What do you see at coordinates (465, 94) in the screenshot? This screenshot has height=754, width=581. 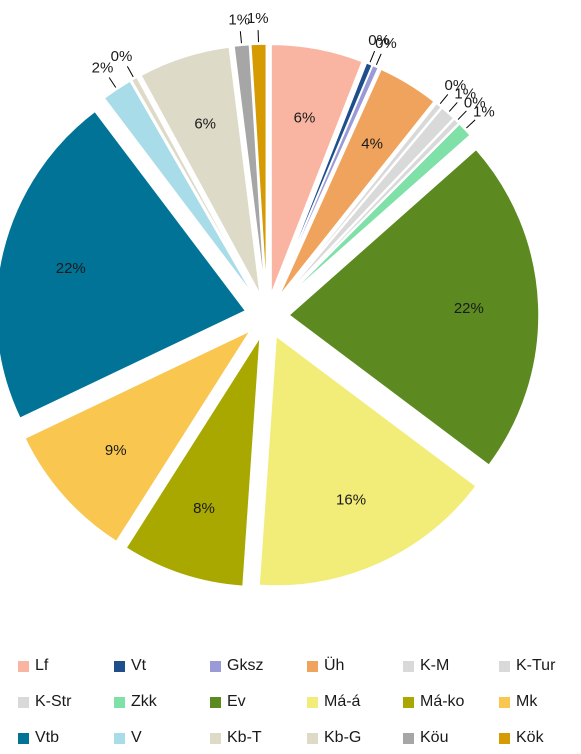 I see `data-label-K-Tur: 1%` at bounding box center [465, 94].